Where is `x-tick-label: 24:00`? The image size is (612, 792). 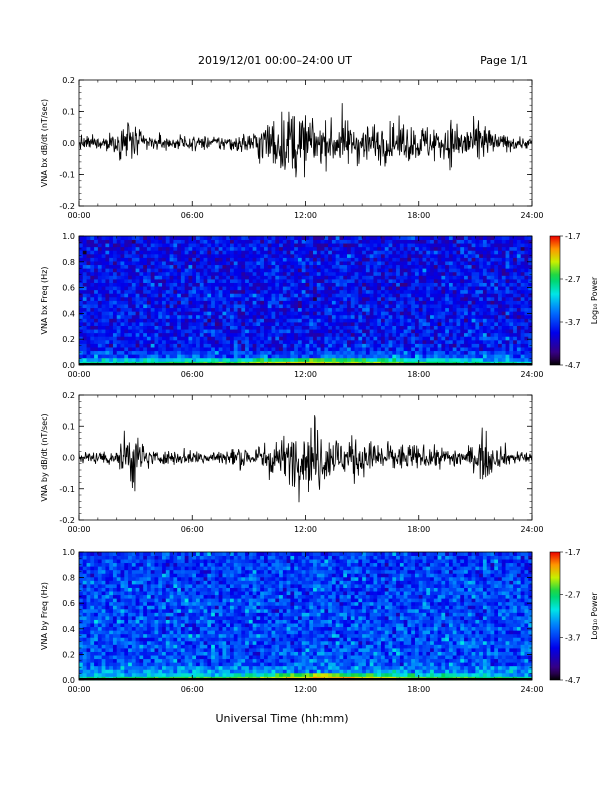 x-tick-label: 24:00 is located at coordinates (531, 374).